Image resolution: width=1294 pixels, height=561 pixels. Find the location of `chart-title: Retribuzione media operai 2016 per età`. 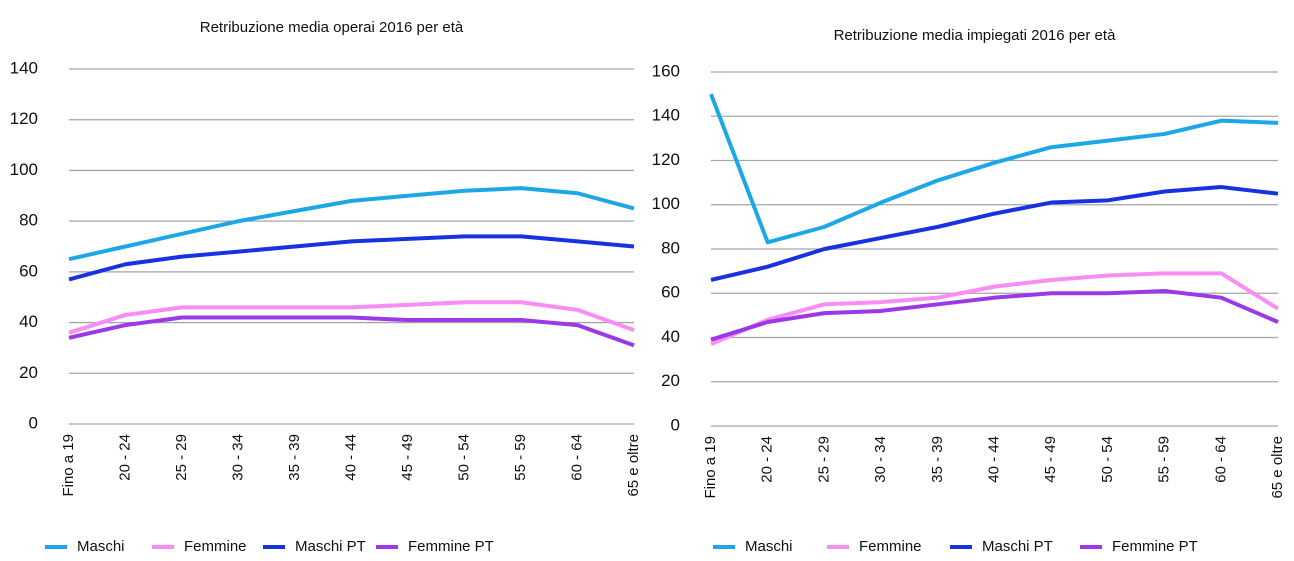

chart-title: Retribuzione media operai 2016 per età is located at coordinates (332, 27).